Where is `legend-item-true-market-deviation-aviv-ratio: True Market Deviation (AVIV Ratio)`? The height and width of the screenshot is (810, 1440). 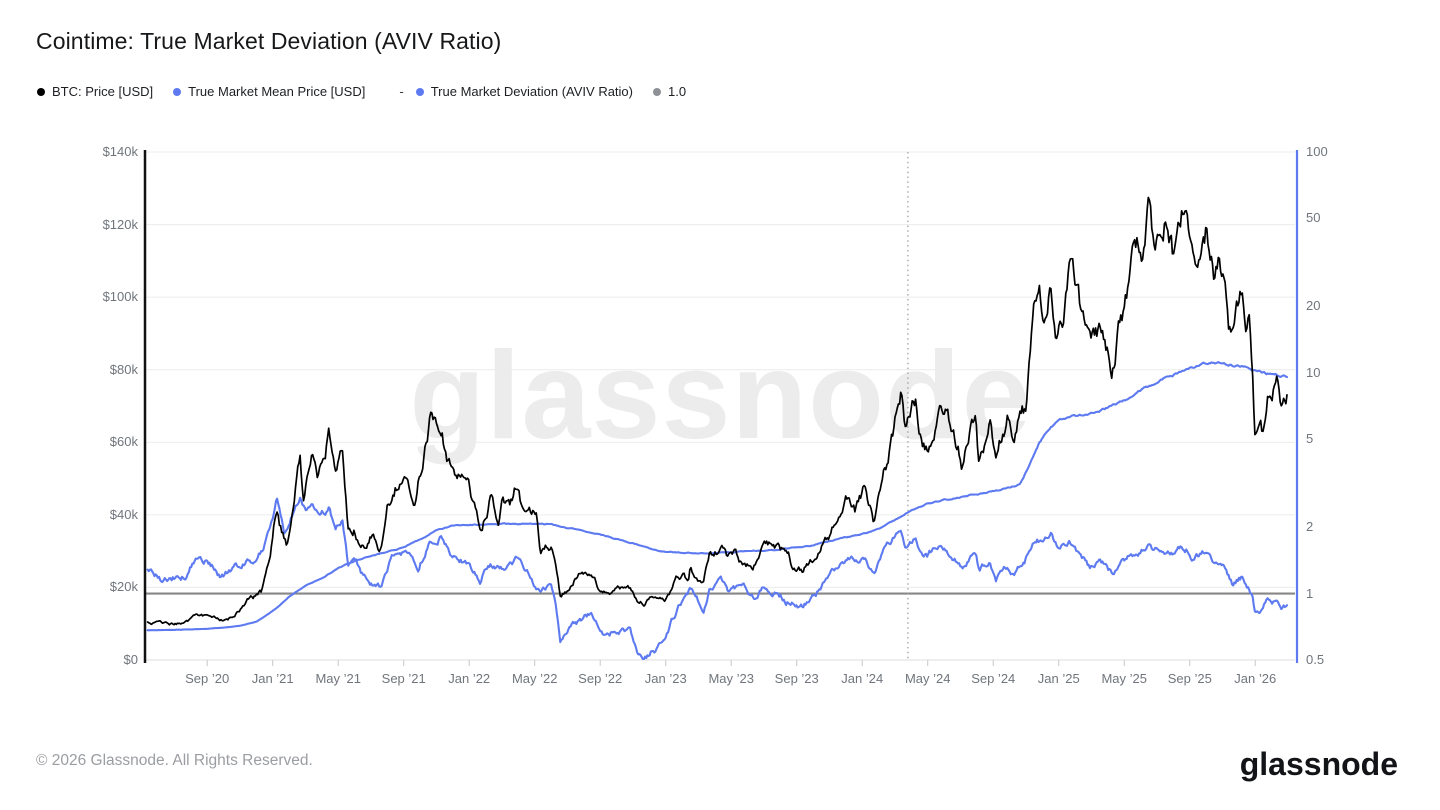 legend-item-true-market-deviation-aviv-ratio: True Market Deviation (AVIV Ratio) is located at coordinates (524, 91).